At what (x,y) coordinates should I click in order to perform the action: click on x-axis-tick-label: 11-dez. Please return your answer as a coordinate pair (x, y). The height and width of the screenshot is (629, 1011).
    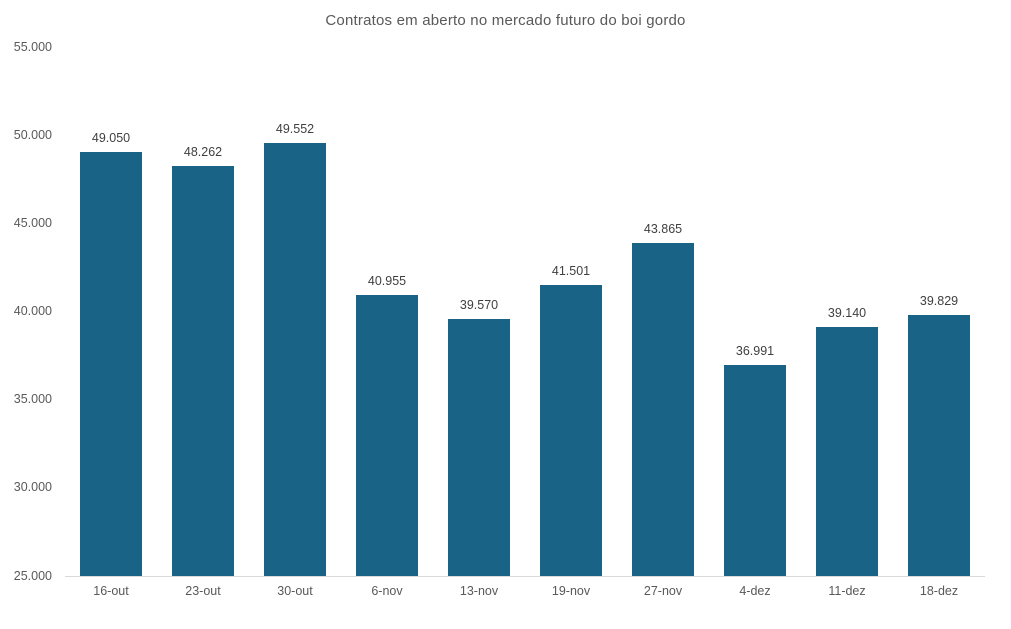
    Looking at the image, I should click on (847, 591).